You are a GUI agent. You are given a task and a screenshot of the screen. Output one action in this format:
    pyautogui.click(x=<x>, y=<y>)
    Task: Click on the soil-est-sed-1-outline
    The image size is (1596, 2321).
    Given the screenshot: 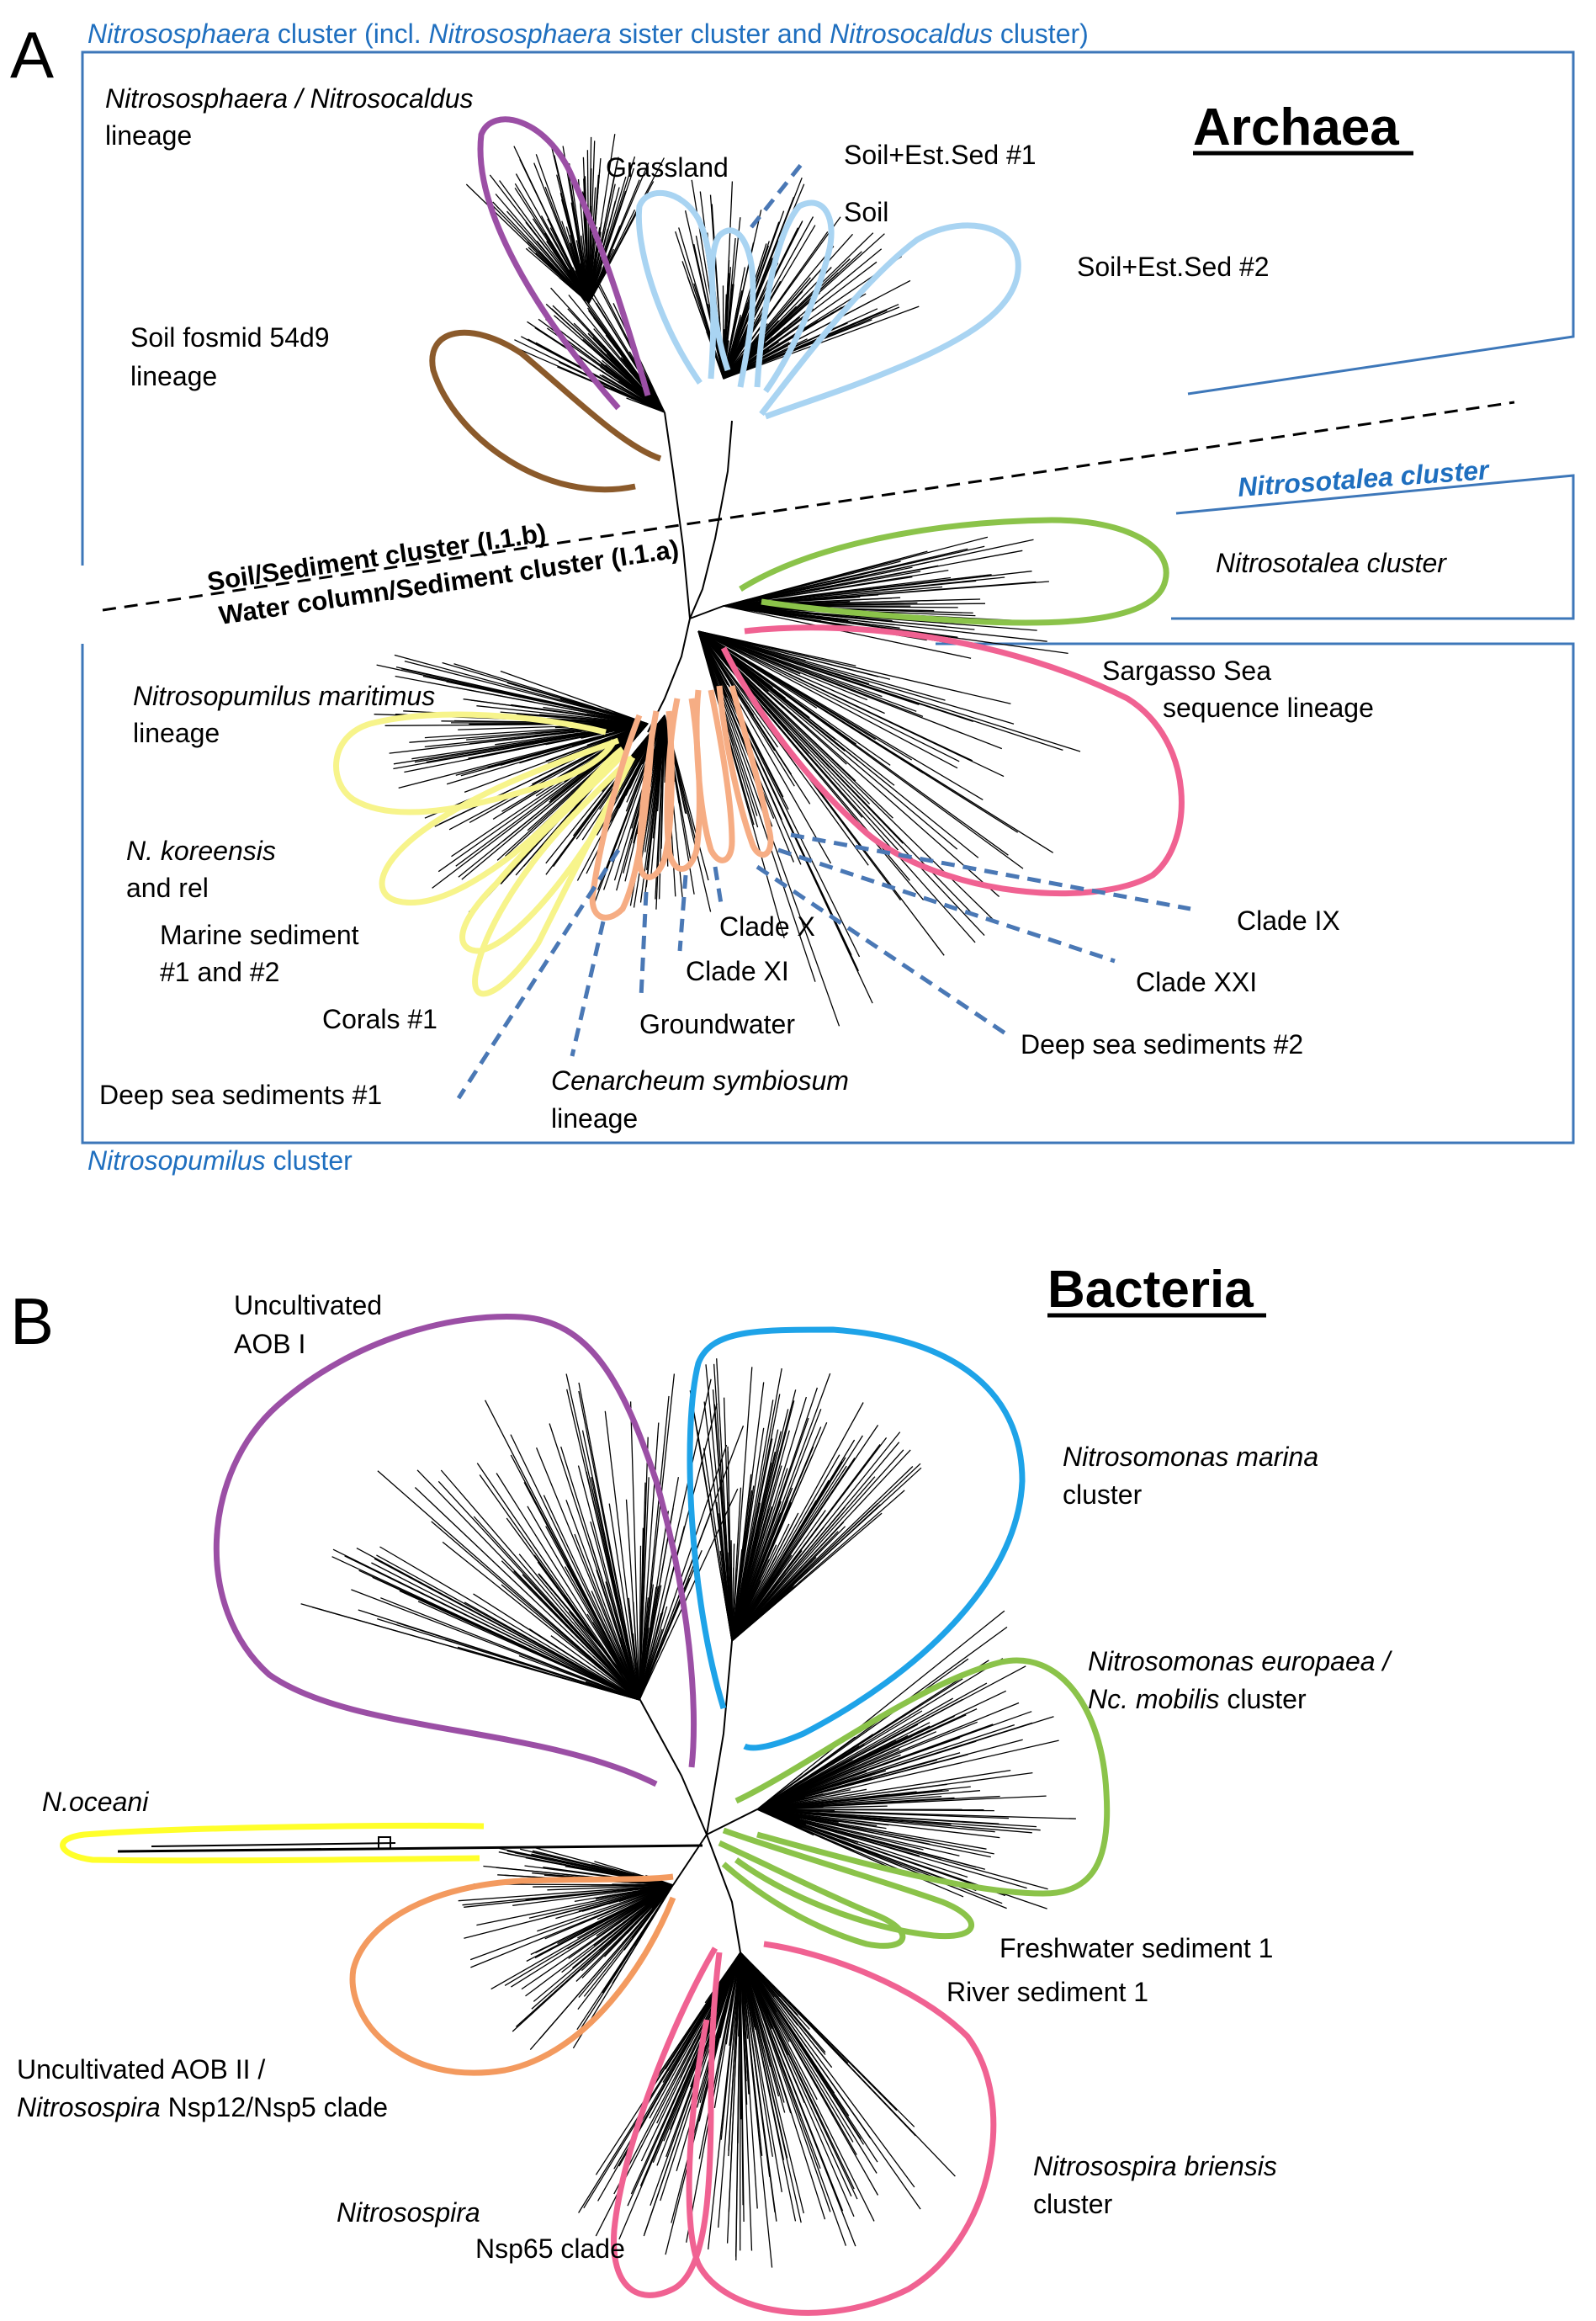 What is the action you would take?
    pyautogui.click(x=732, y=307)
    